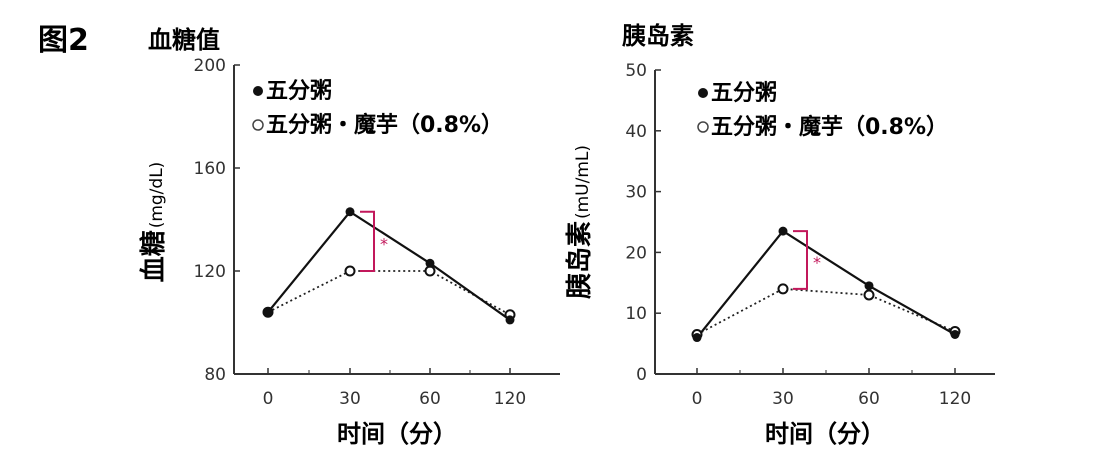  Describe the element at coordinates (636, 193) in the screenshot. I see `y-tick-label: 30` at that location.